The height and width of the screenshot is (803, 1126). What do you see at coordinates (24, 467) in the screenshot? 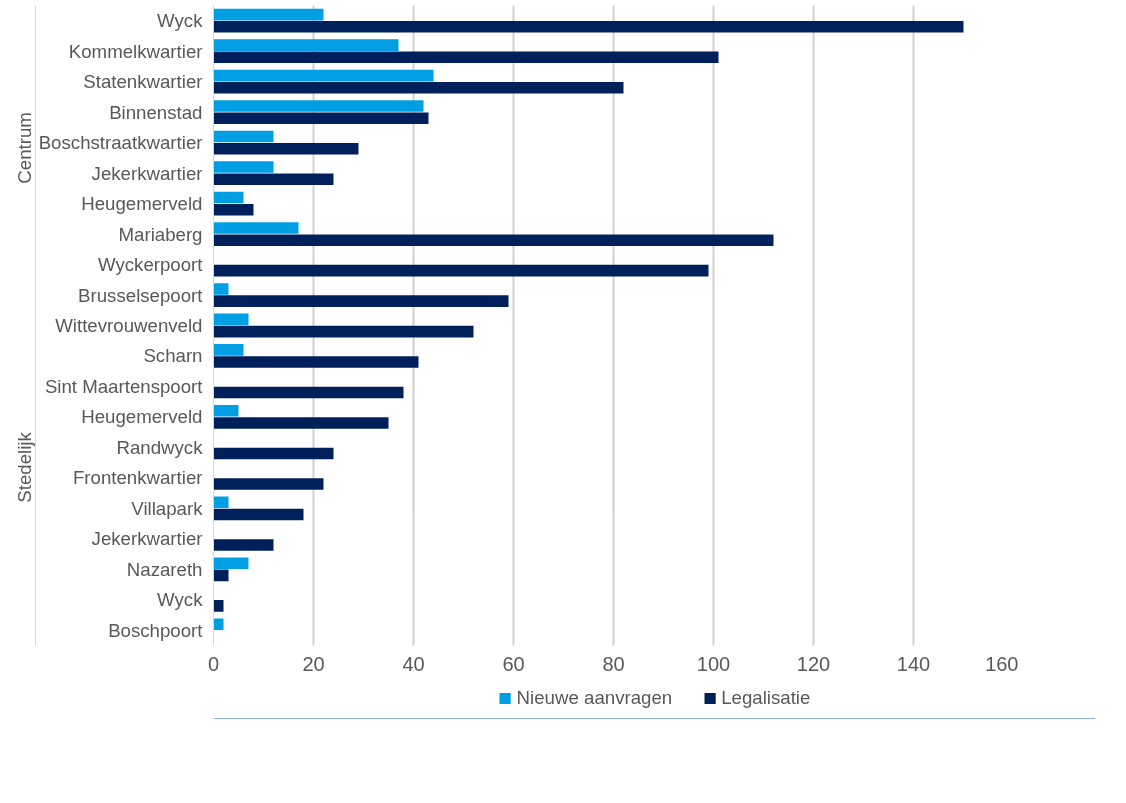
I see `text: Stedelijk` at bounding box center [24, 467].